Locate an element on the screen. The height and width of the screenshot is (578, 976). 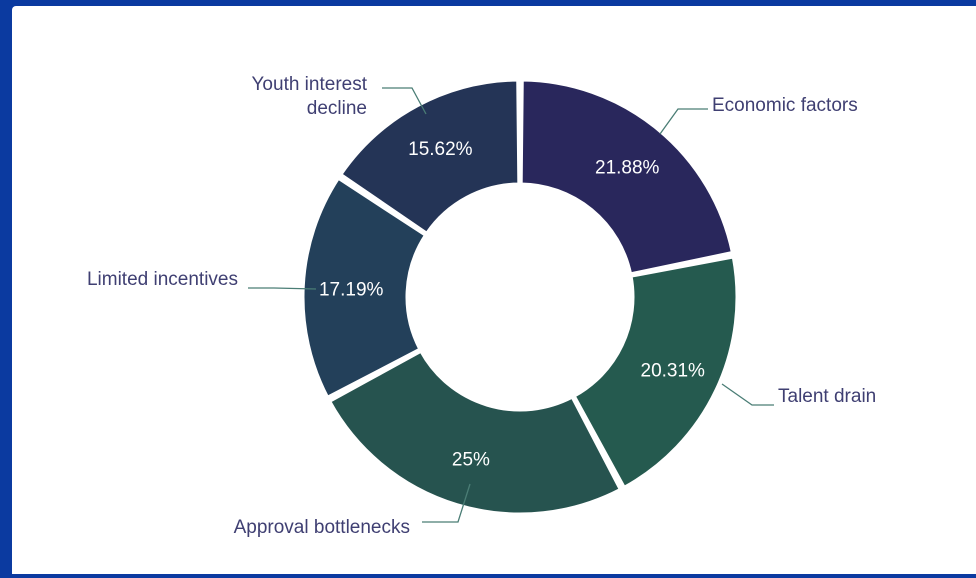
pct-label-economic-factors: 21.88% is located at coordinates (627, 167).